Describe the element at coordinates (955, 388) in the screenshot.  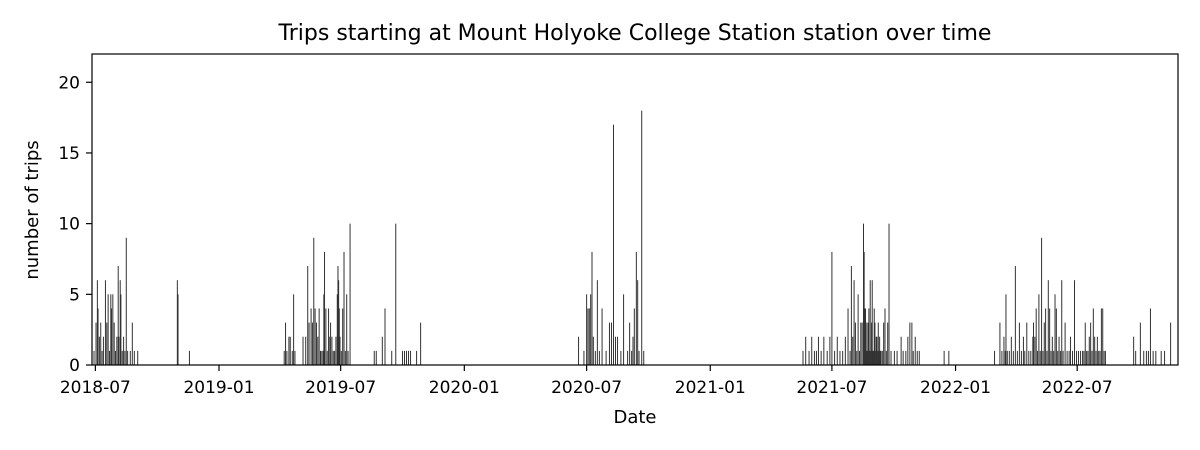
I see `x-tick-label: 2022-01` at that location.